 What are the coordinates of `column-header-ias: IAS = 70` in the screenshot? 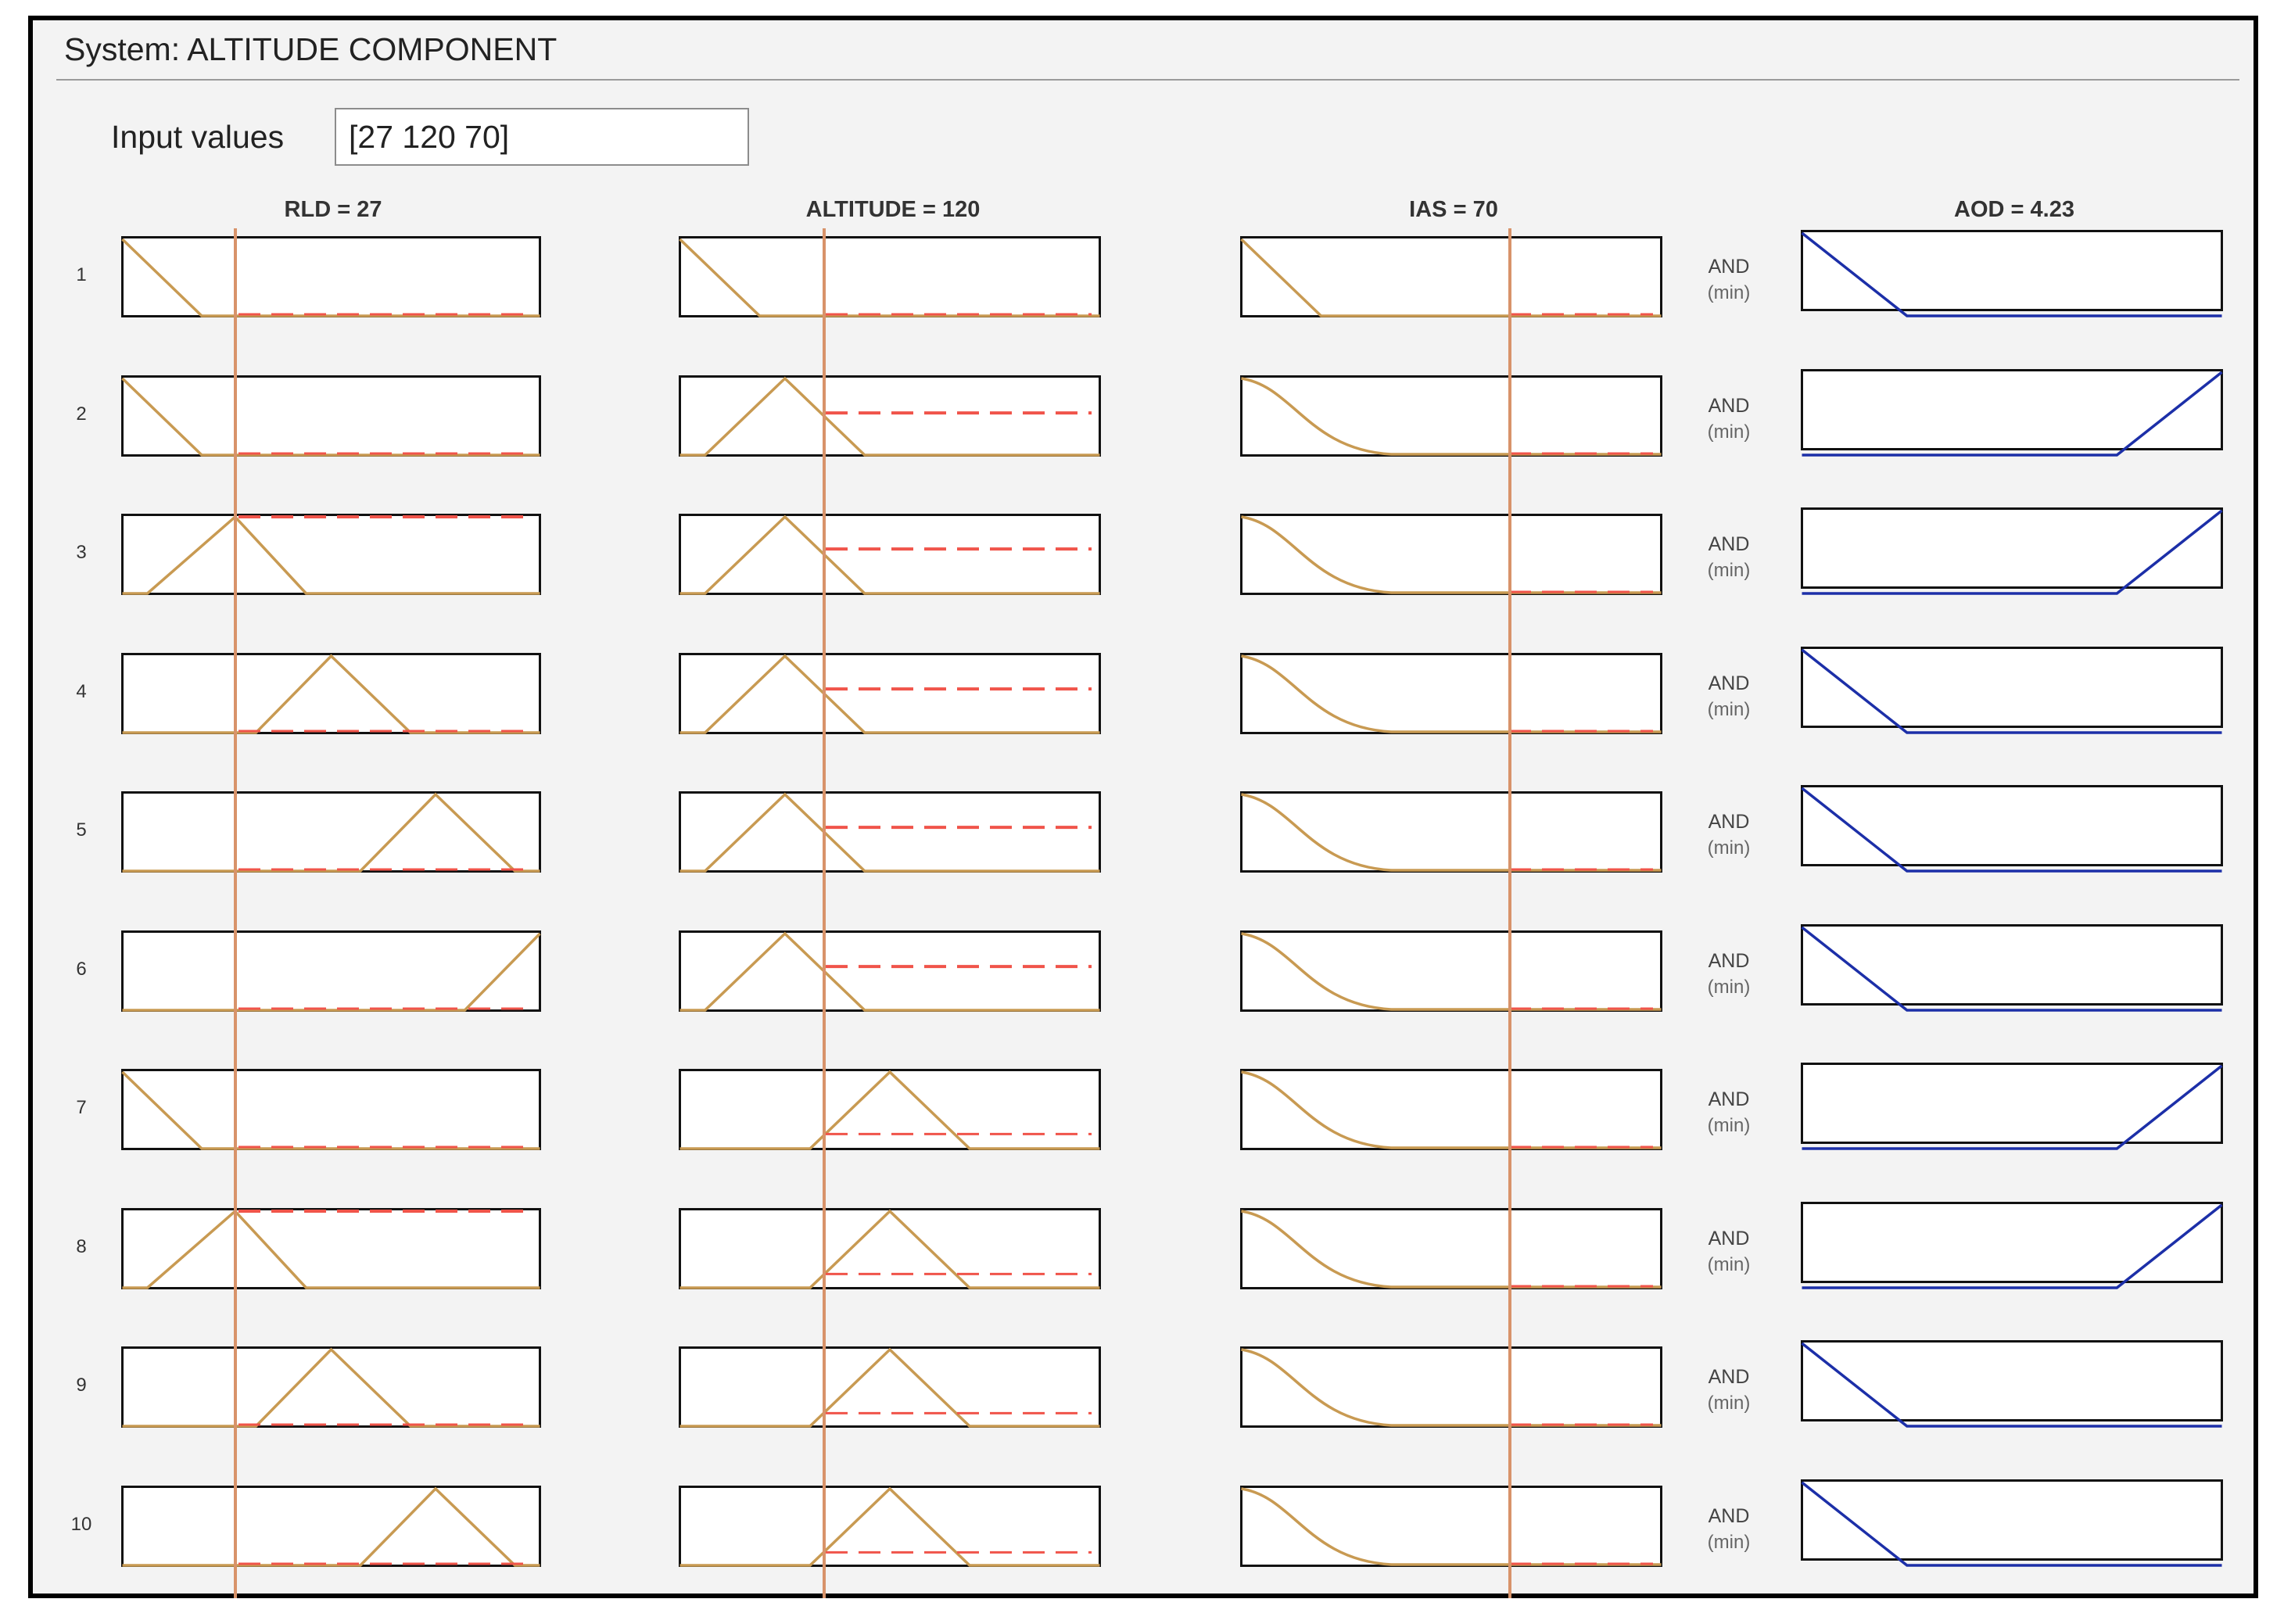 It's located at (1453, 209).